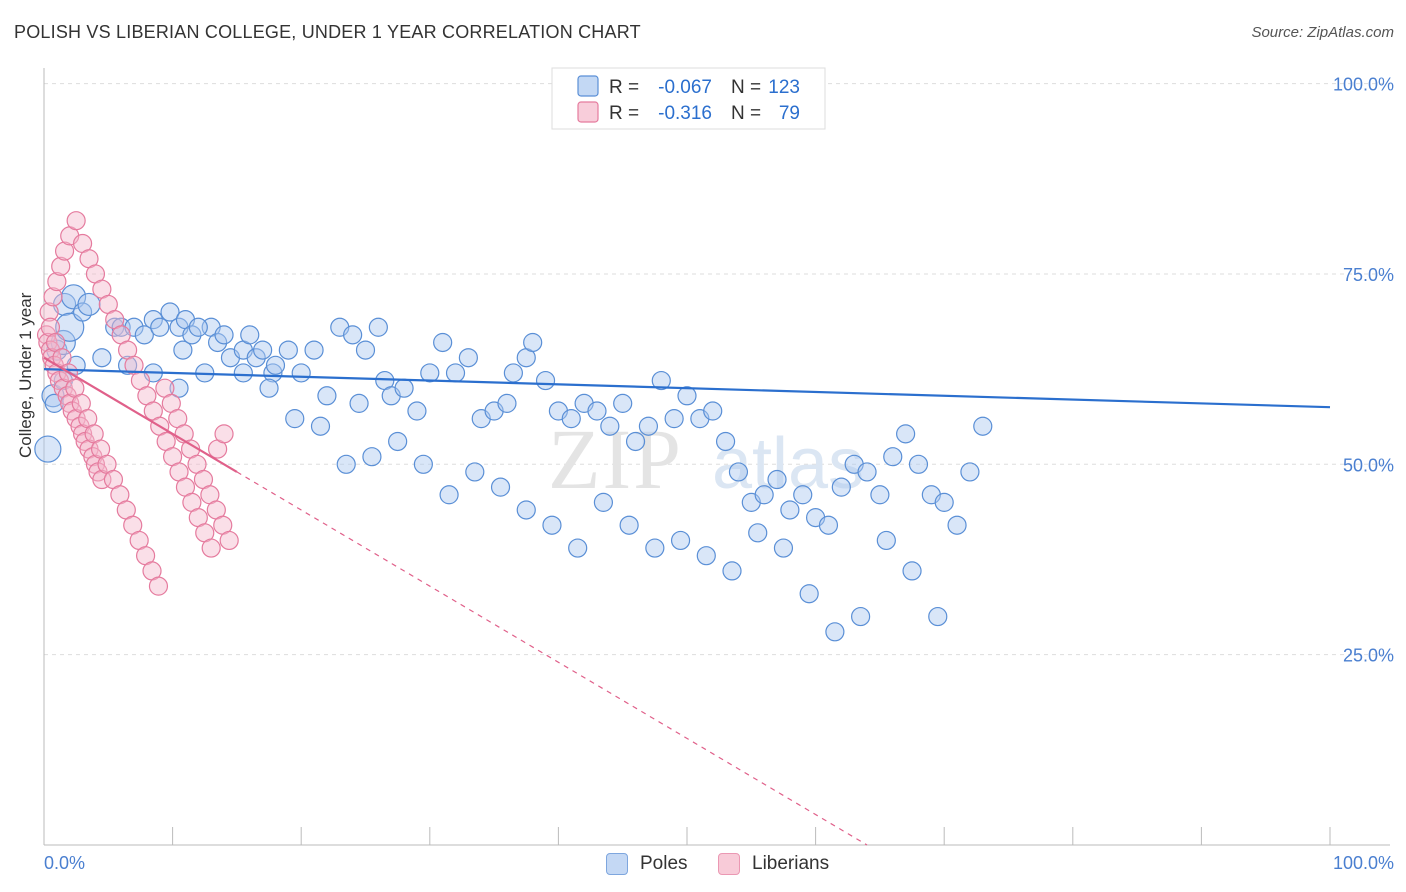 This screenshot has height=892, width=1406. I want to click on source-label: Source: ZipAtlas.com, so click(1322, 32).